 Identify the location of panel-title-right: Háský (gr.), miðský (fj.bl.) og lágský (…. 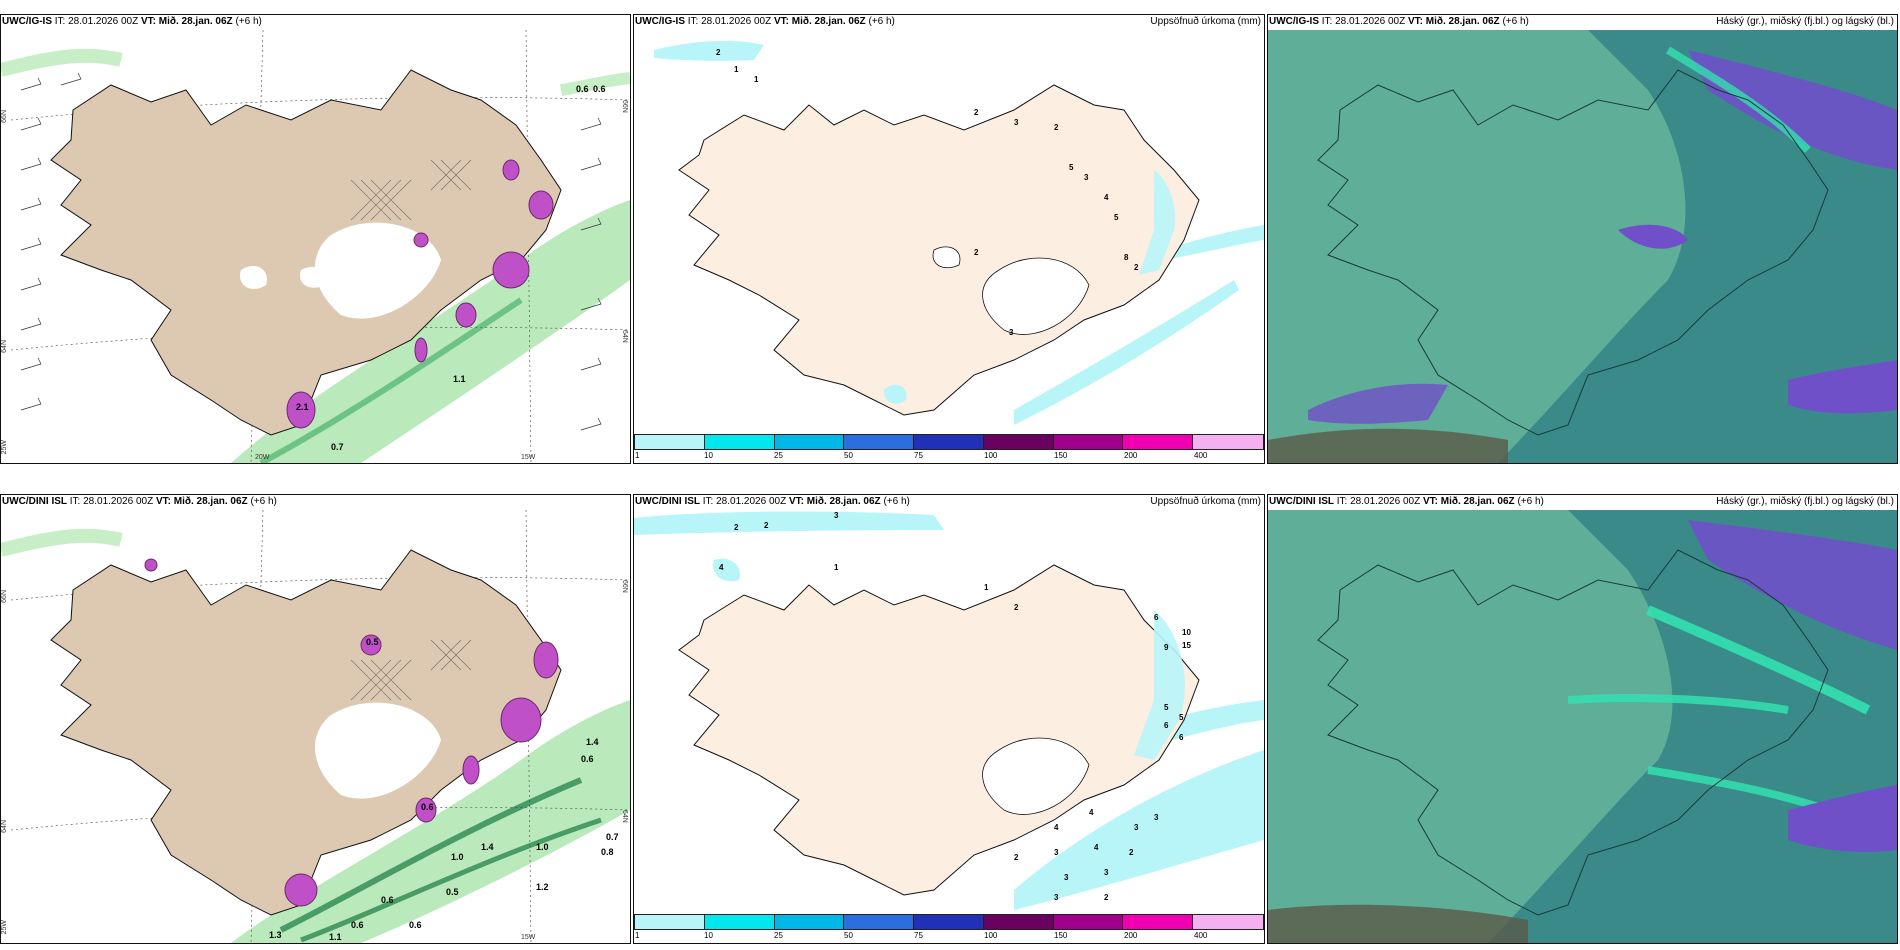
(1805, 21).